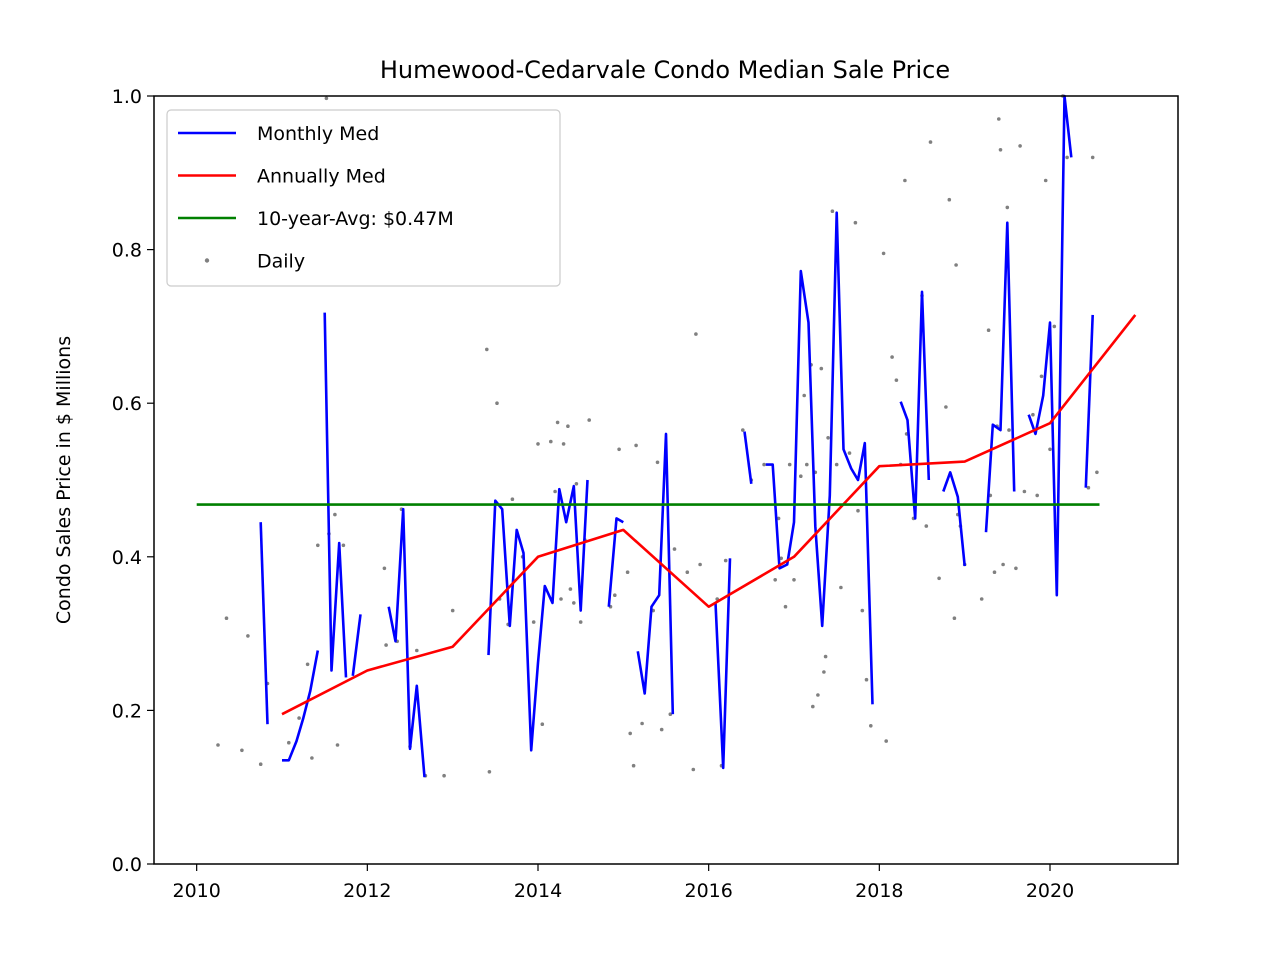 This screenshot has width=1280, height=965. What do you see at coordinates (64, 480) in the screenshot?
I see `y-axis-label: Condo Sales Price in $ Millions` at bounding box center [64, 480].